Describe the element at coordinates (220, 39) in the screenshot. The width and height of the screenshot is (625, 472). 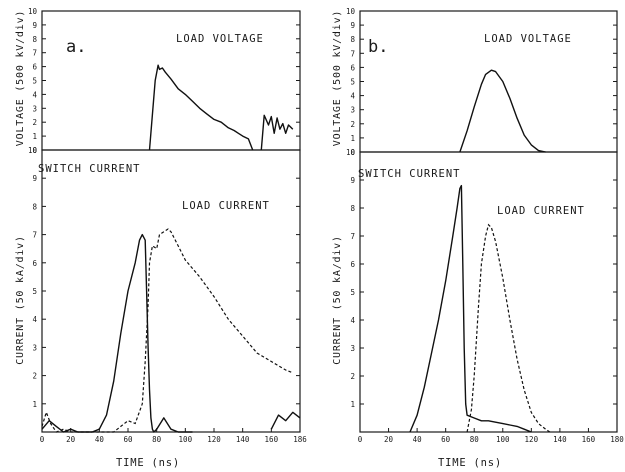
I see `panel-a-load-voltage-label: LOAD VOLTAGE` at that location.